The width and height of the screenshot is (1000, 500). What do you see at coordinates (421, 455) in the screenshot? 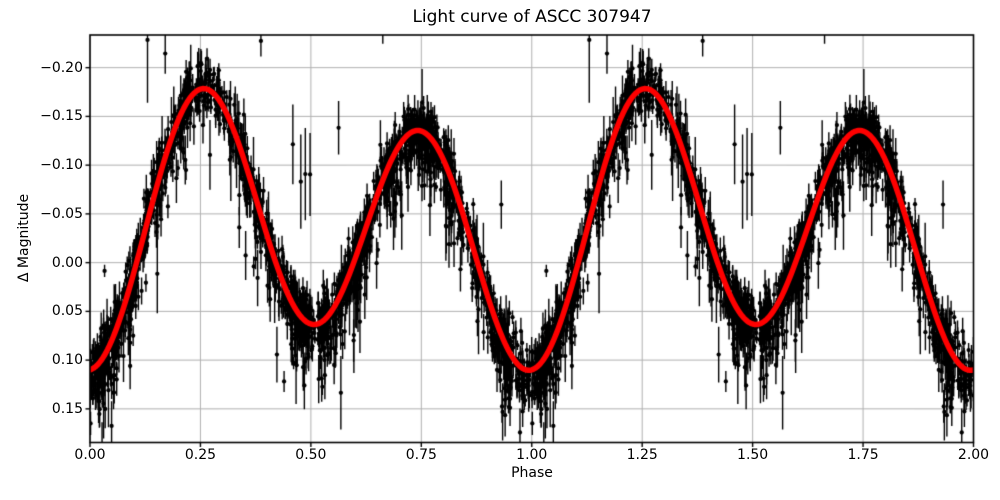
I see `x-tick-label: 0.75` at bounding box center [421, 455].